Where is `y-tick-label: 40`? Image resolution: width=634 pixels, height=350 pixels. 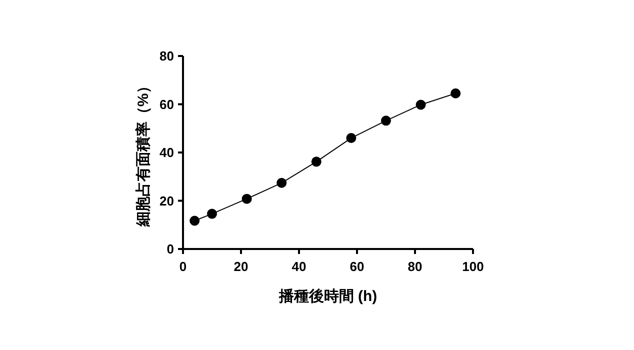
y-tick-label: 40 is located at coordinates (167, 152).